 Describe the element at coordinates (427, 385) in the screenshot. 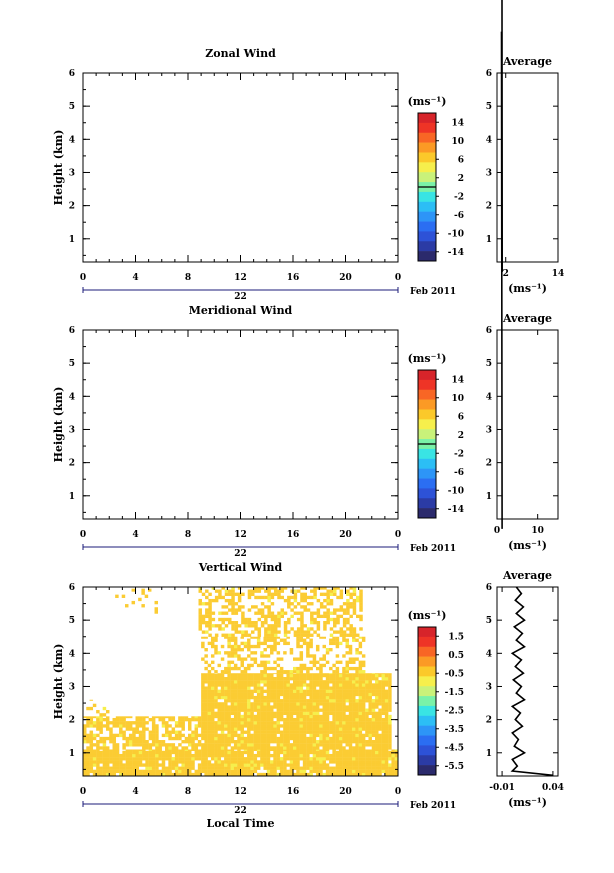

I see `colorbar-swatch` at that location.